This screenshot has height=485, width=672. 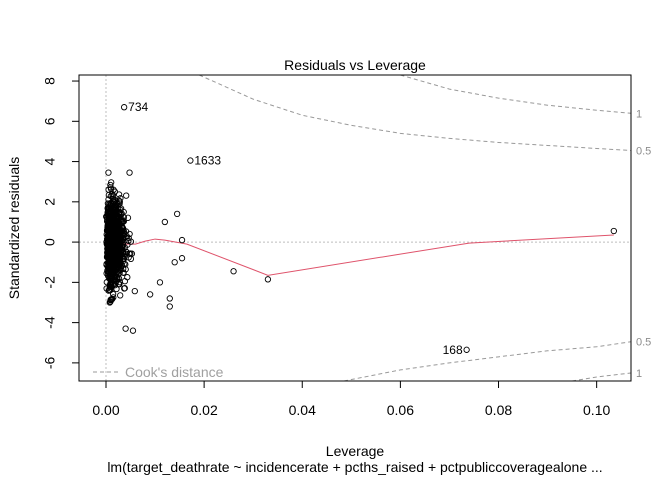 I want to click on x-tick-label: 0.10, so click(x=596, y=410).